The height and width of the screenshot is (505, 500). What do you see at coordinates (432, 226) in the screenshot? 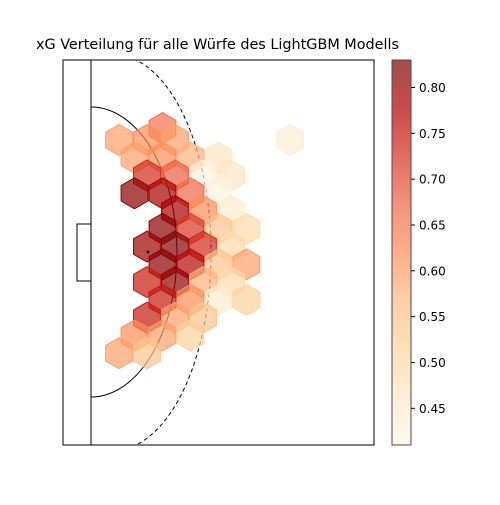
I see `colorbar-tick-label: 0.65` at bounding box center [432, 226].